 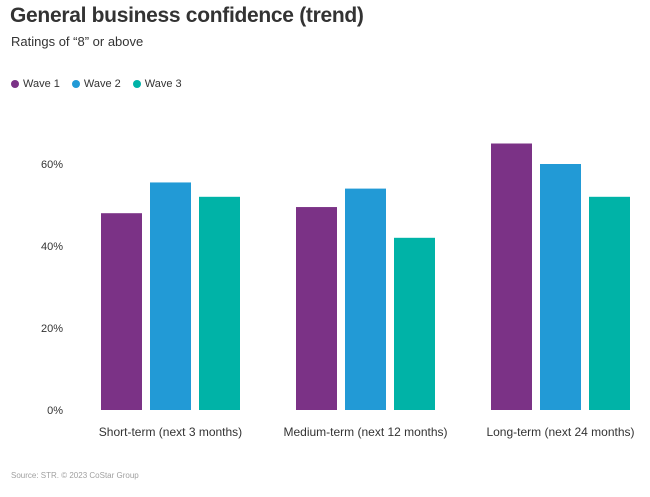 I want to click on chart-title: General business confidence (trend), so click(x=187, y=15).